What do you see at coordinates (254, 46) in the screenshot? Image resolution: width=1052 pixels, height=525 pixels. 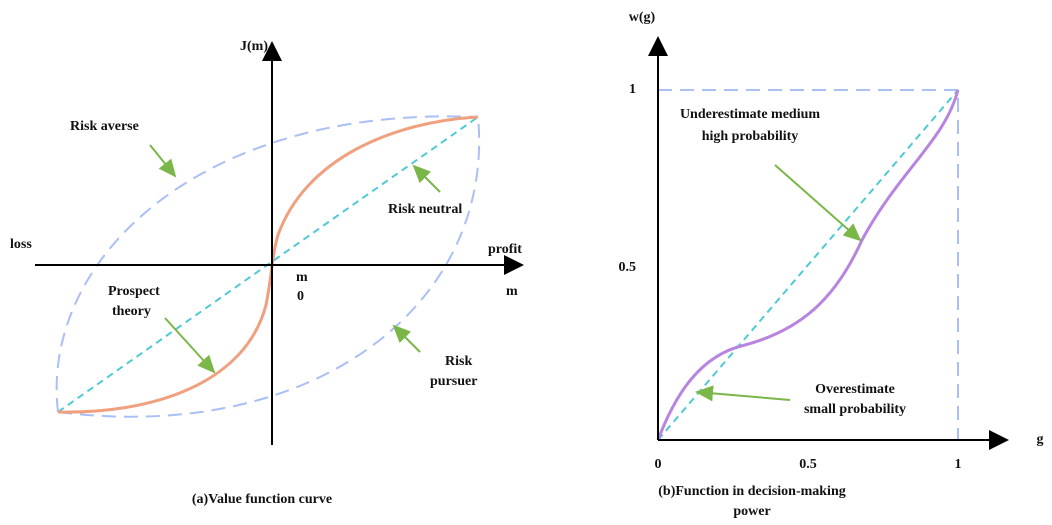 I see `y-axis-label: J(m)` at bounding box center [254, 46].